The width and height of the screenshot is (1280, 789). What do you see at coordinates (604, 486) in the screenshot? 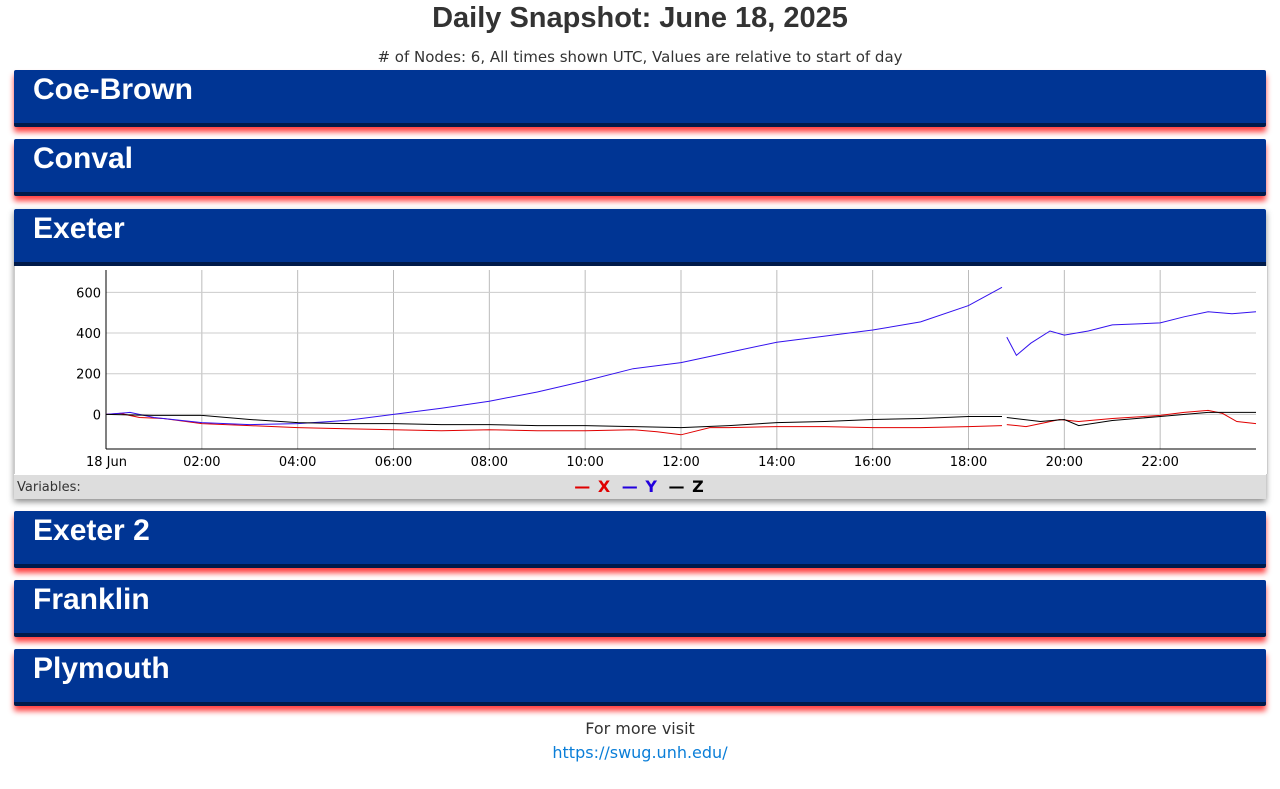
I see `legend-x-name: X` at bounding box center [604, 486].